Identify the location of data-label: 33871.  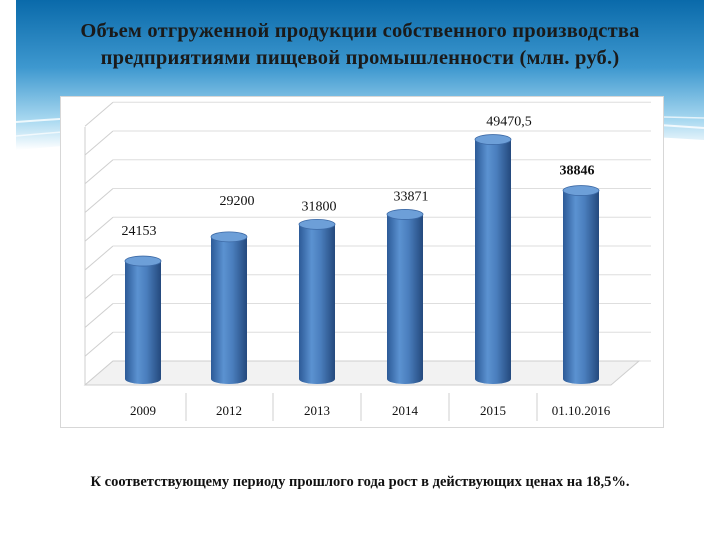
(411, 196).